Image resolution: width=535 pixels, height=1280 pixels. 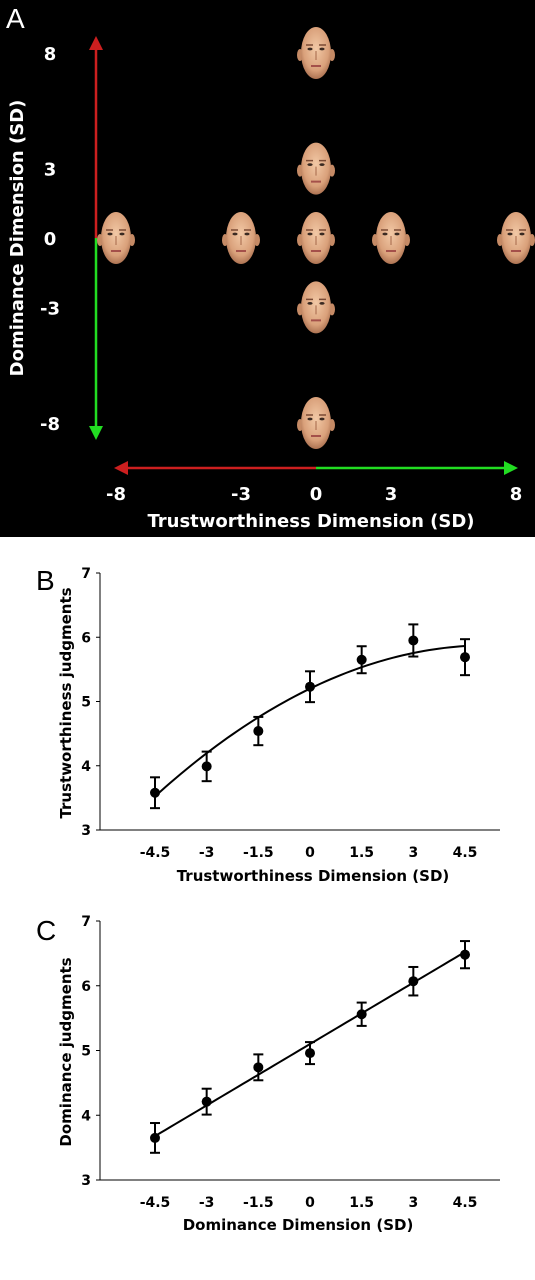 What do you see at coordinates (313, 876) in the screenshot?
I see `panel-b-x-axis-title: Trustworthiness Dimension (SD)` at bounding box center [313, 876].